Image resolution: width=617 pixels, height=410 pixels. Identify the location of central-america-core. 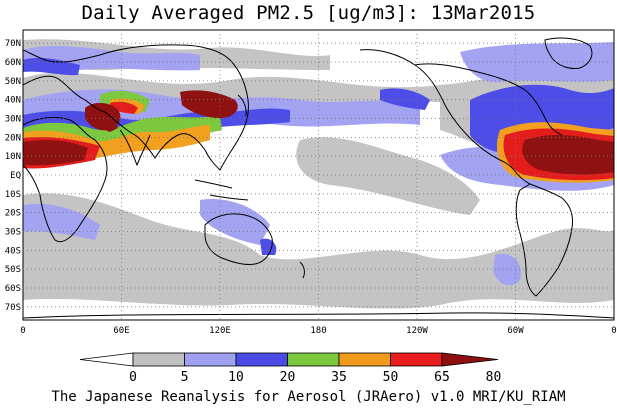
(568, 155).